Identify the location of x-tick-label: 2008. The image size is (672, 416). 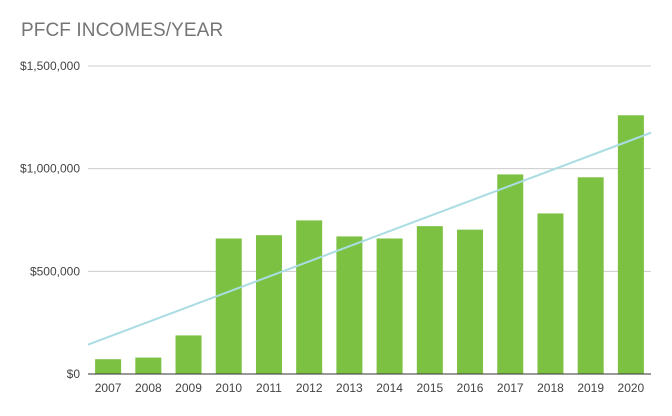
(148, 388).